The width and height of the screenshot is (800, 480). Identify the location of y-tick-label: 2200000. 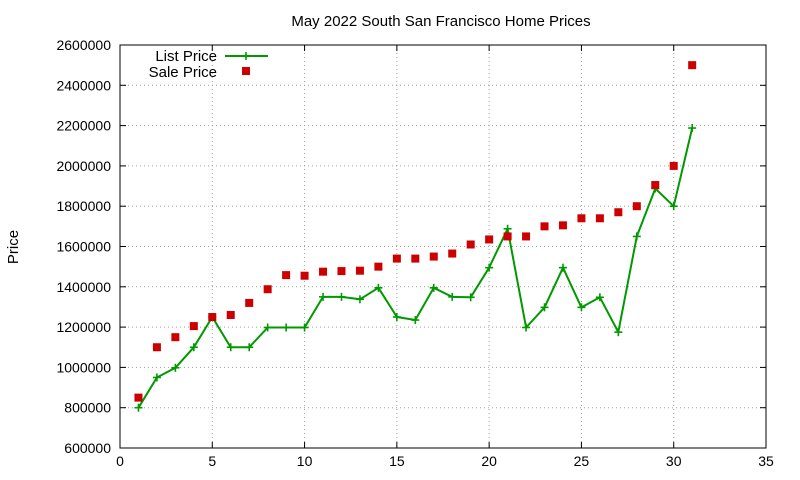
(83, 126).